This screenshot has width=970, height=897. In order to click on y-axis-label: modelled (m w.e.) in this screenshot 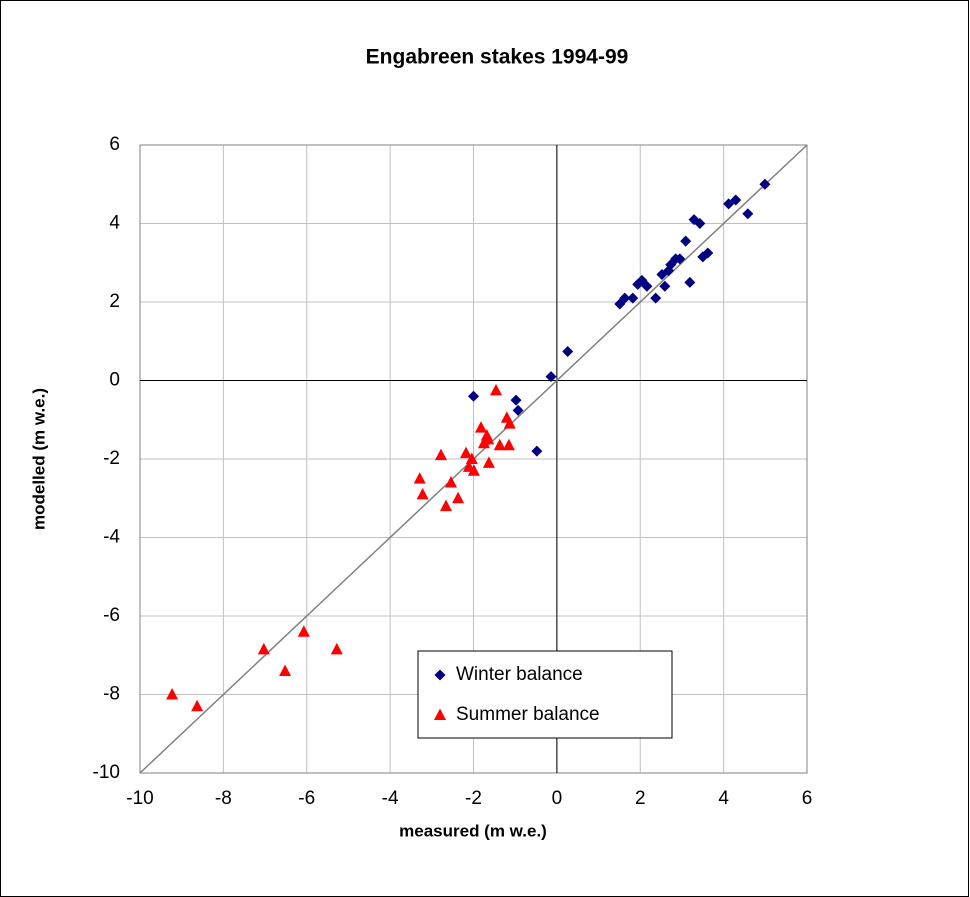, I will do `click(38, 459)`.